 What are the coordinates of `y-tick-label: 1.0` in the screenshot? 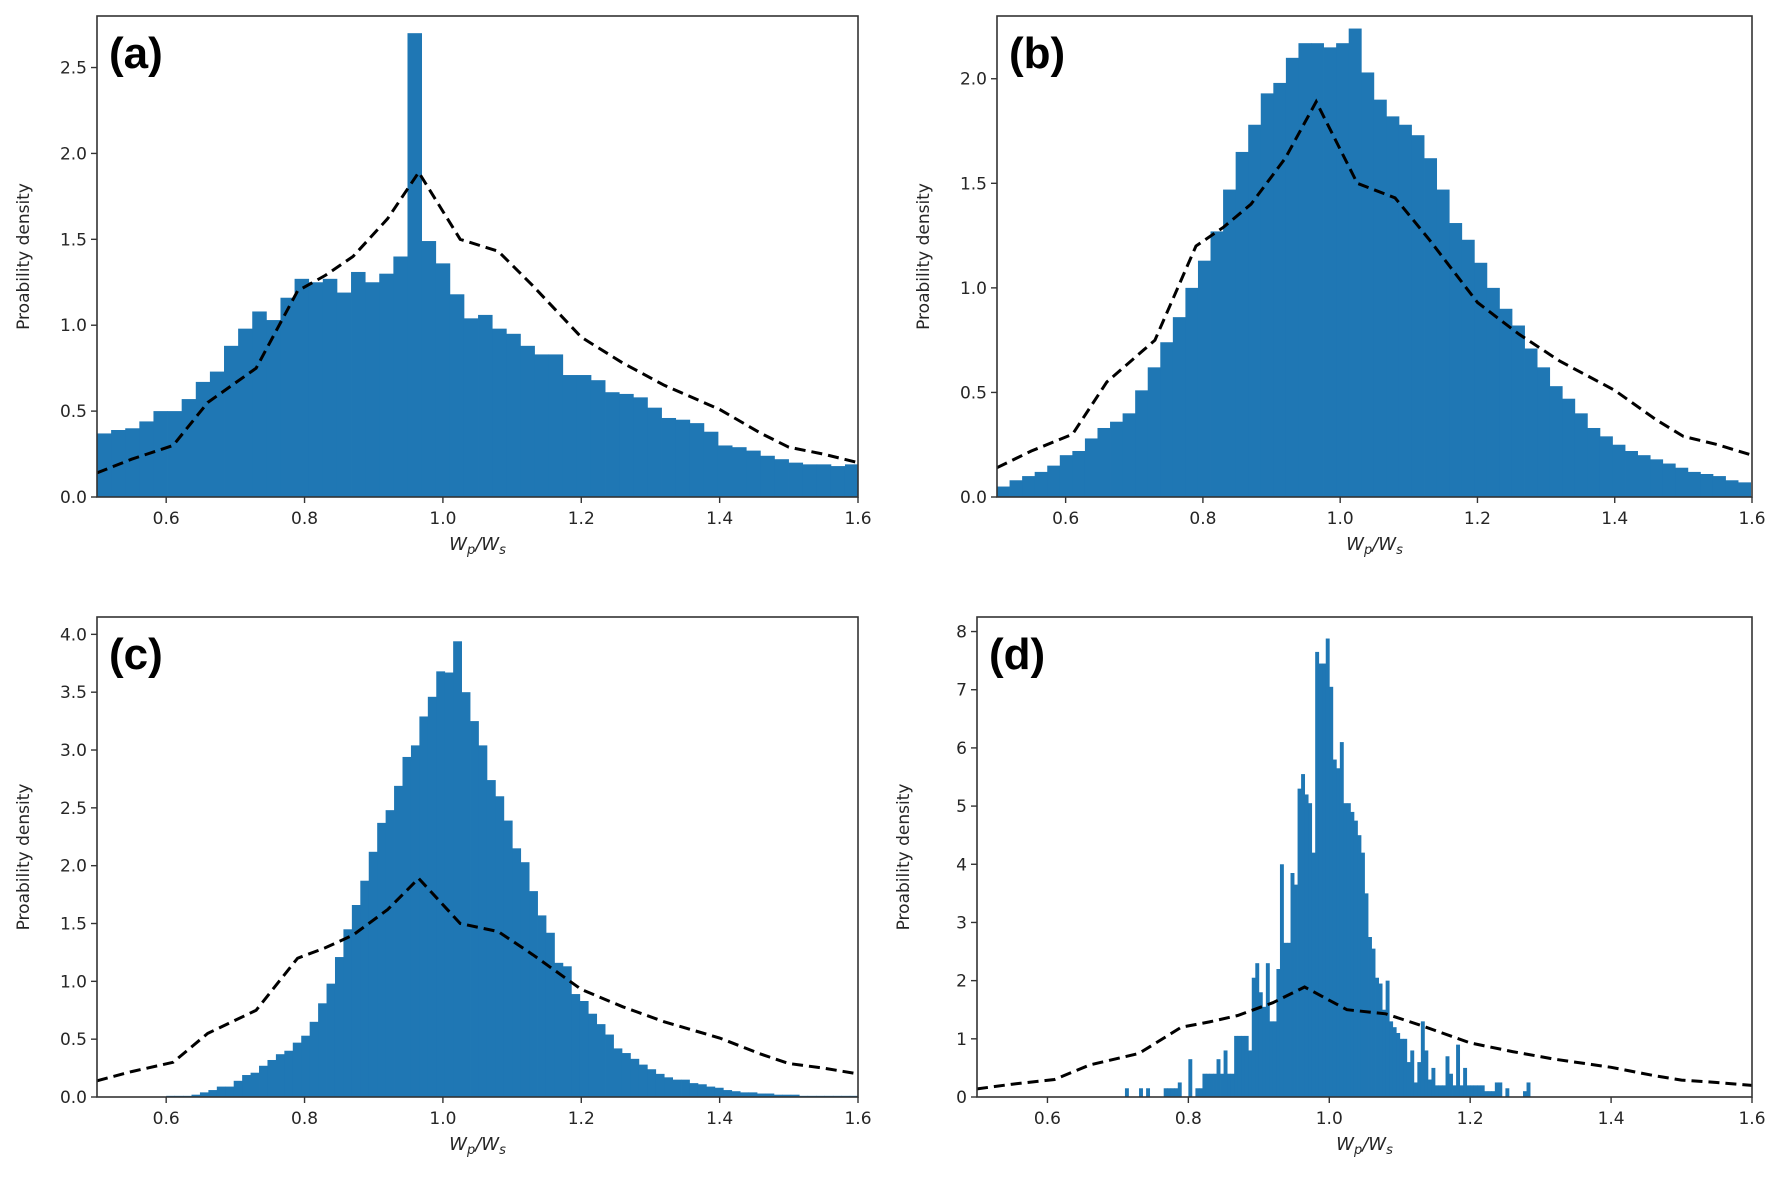 It's located at (973, 289).